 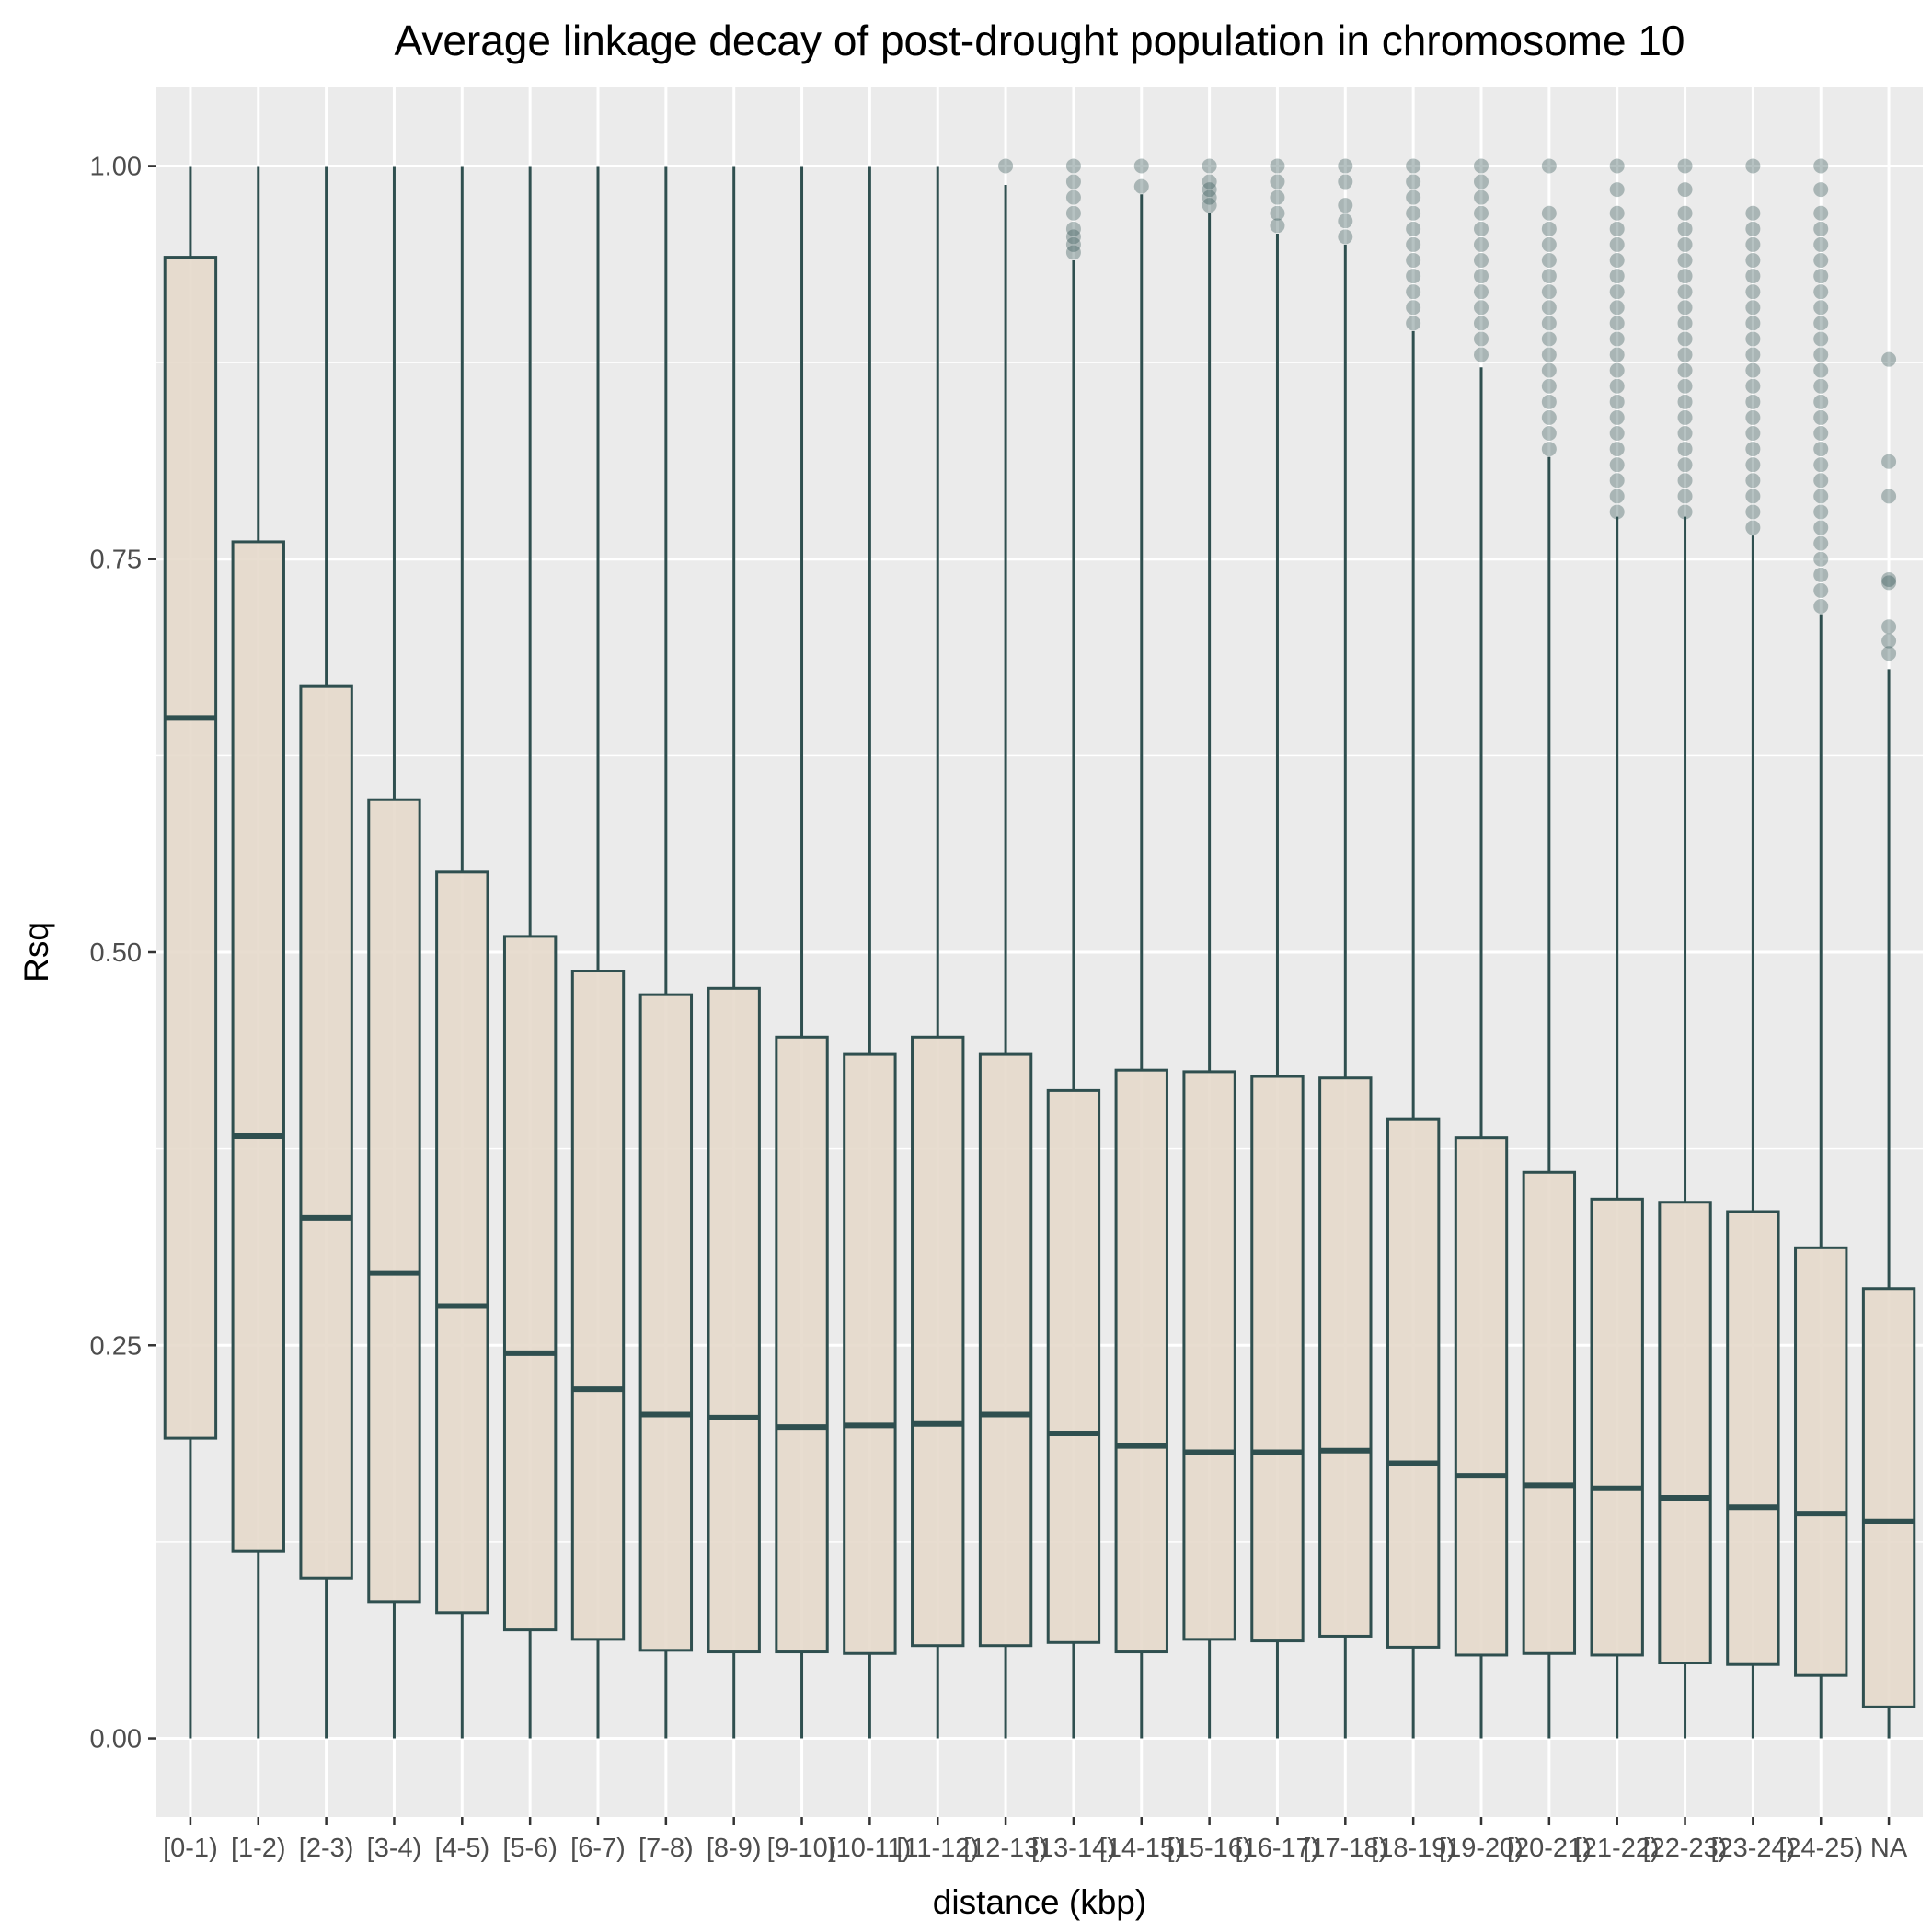 I want to click on box-[5-6), so click(x=530, y=952).